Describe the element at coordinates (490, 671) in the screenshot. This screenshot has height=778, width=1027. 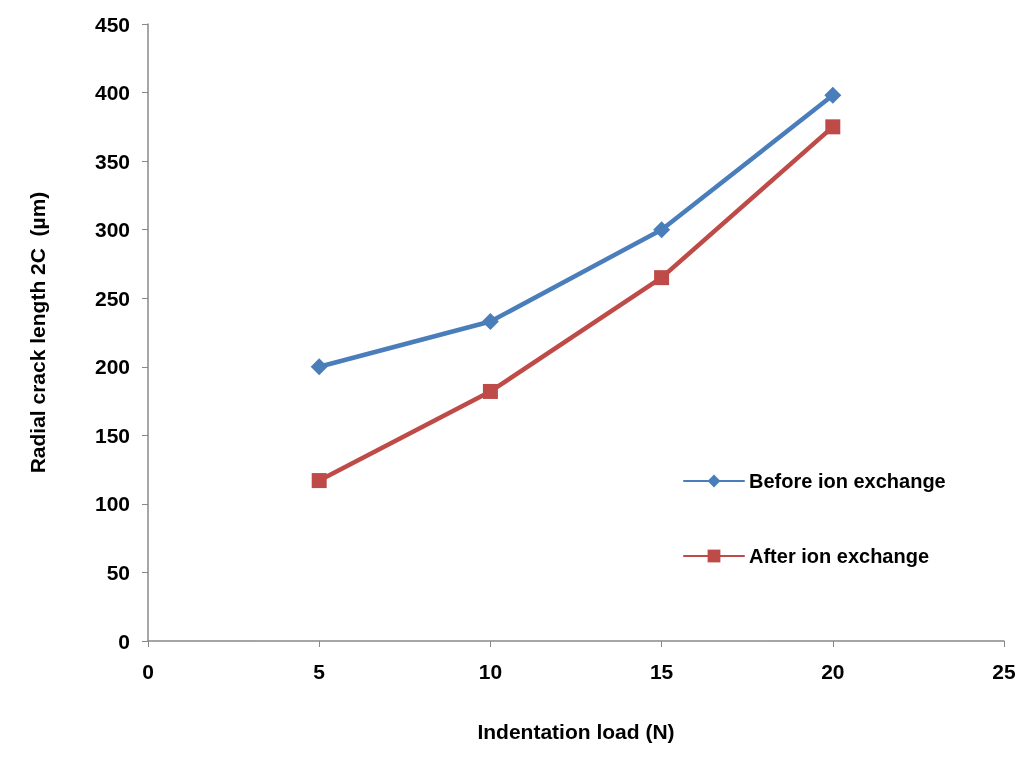
I see `x-tick-label: 10` at that location.